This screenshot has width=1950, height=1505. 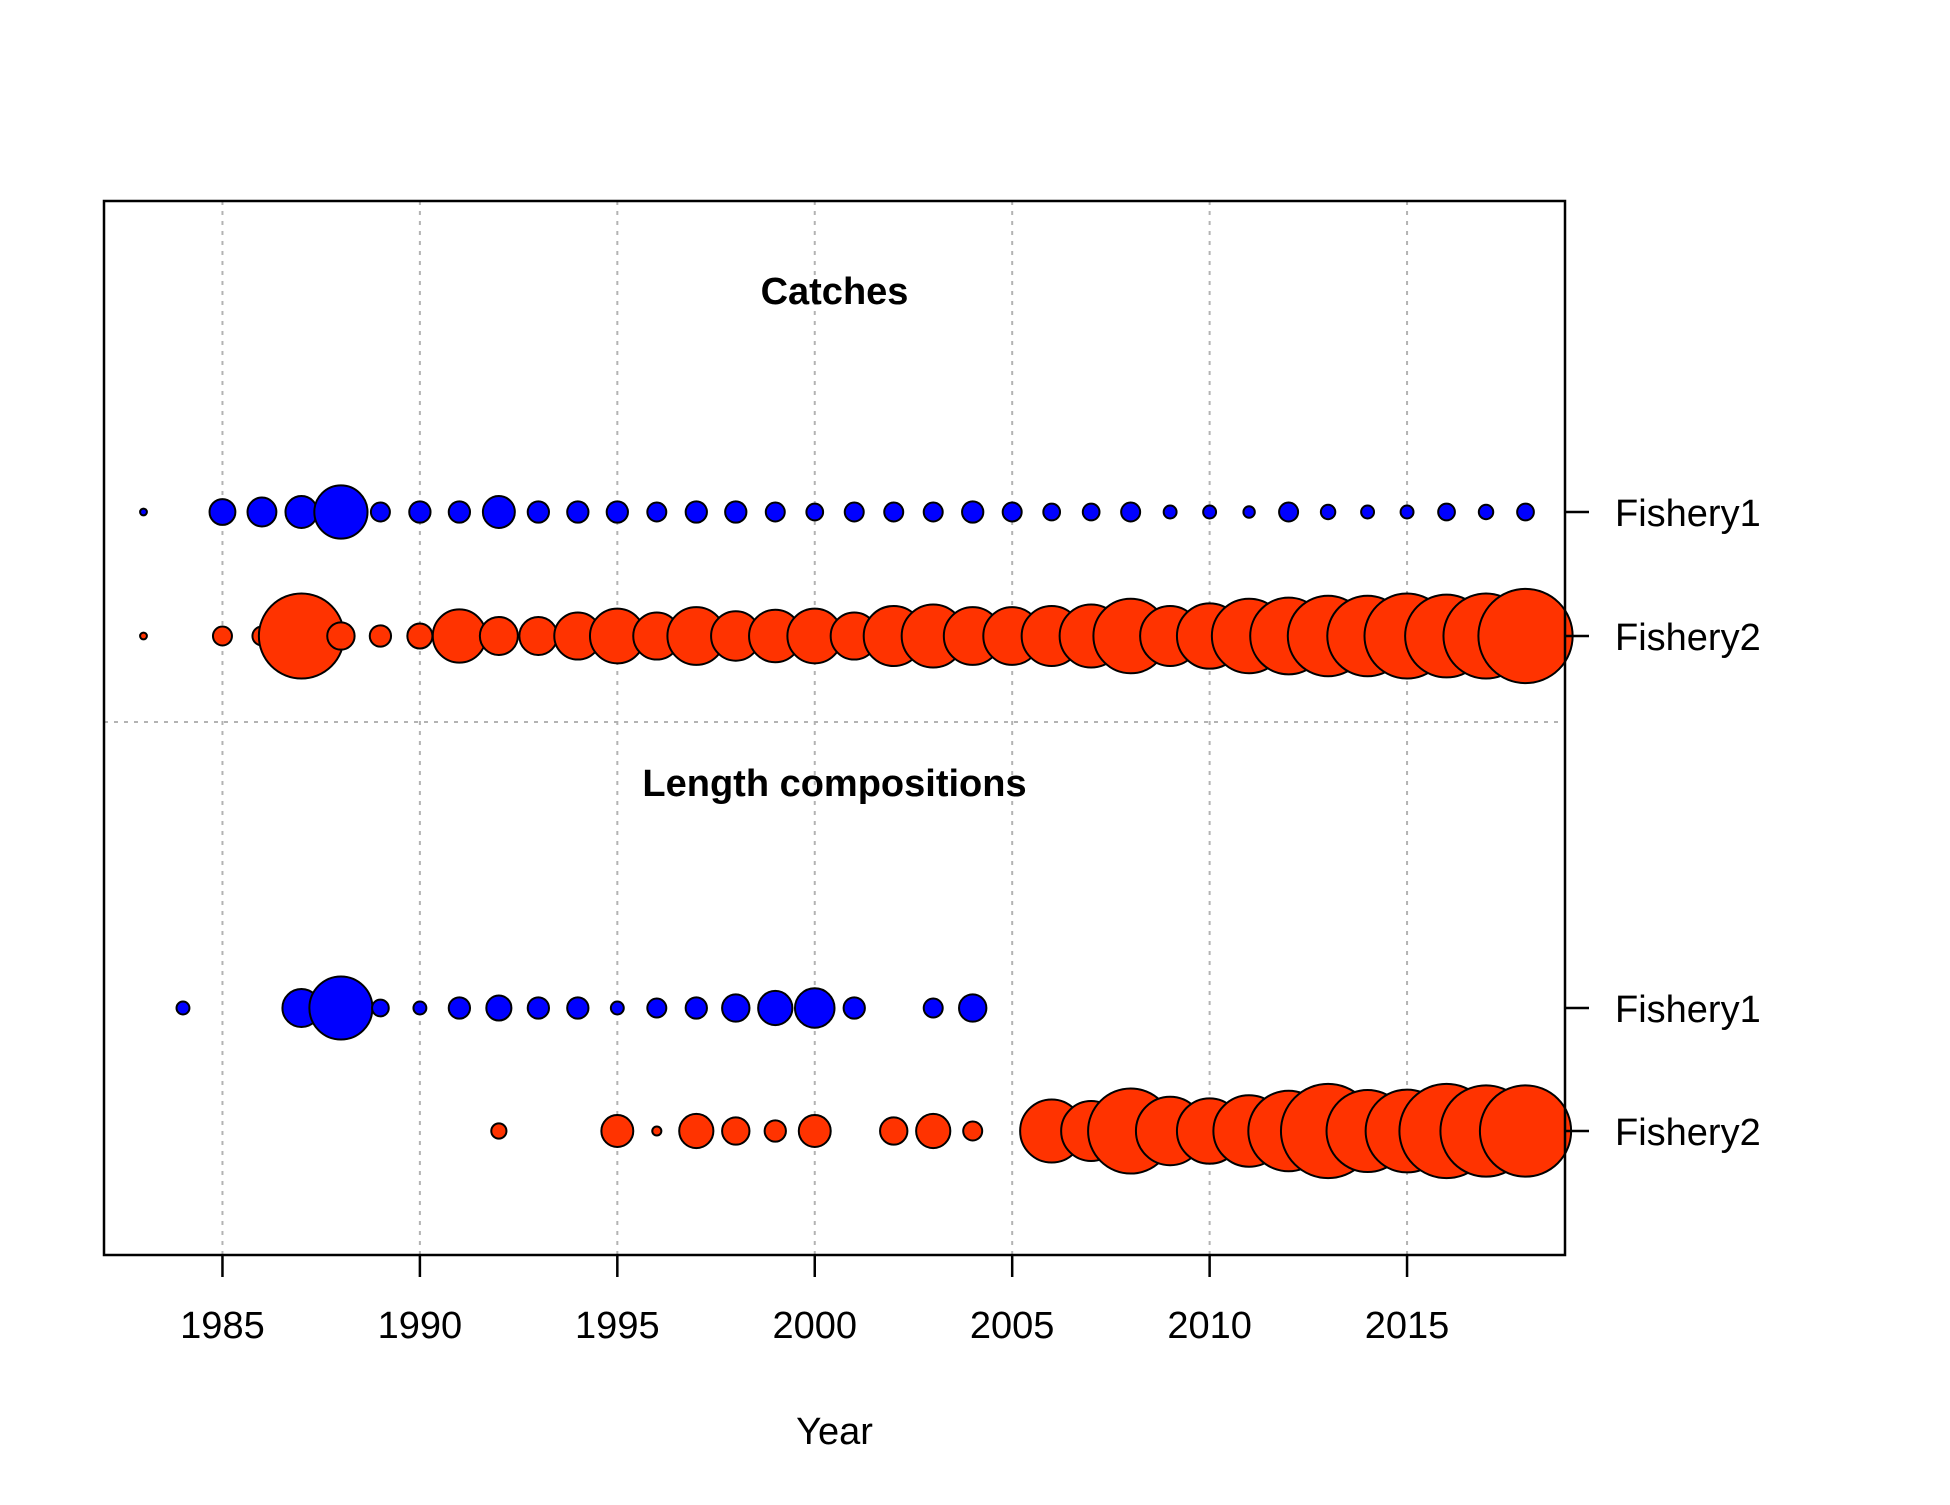 I want to click on x-tick-label: 1985, so click(x=222, y=1326).